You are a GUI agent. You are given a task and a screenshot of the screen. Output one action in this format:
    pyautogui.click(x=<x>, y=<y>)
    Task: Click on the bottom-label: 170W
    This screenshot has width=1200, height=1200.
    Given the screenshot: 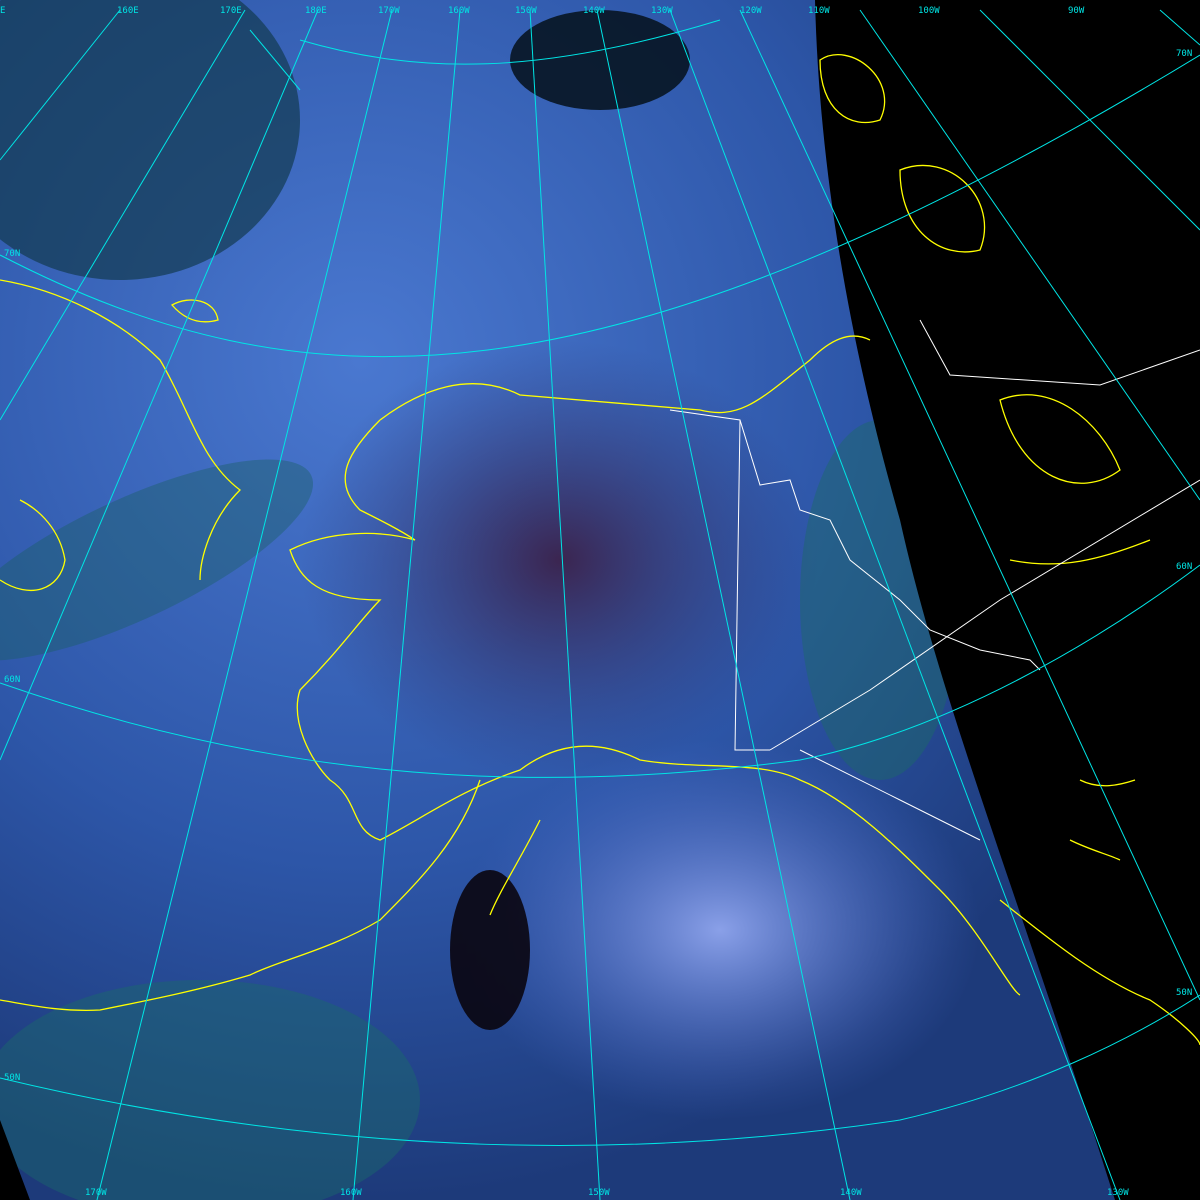 What is the action you would take?
    pyautogui.click(x=96, y=1193)
    